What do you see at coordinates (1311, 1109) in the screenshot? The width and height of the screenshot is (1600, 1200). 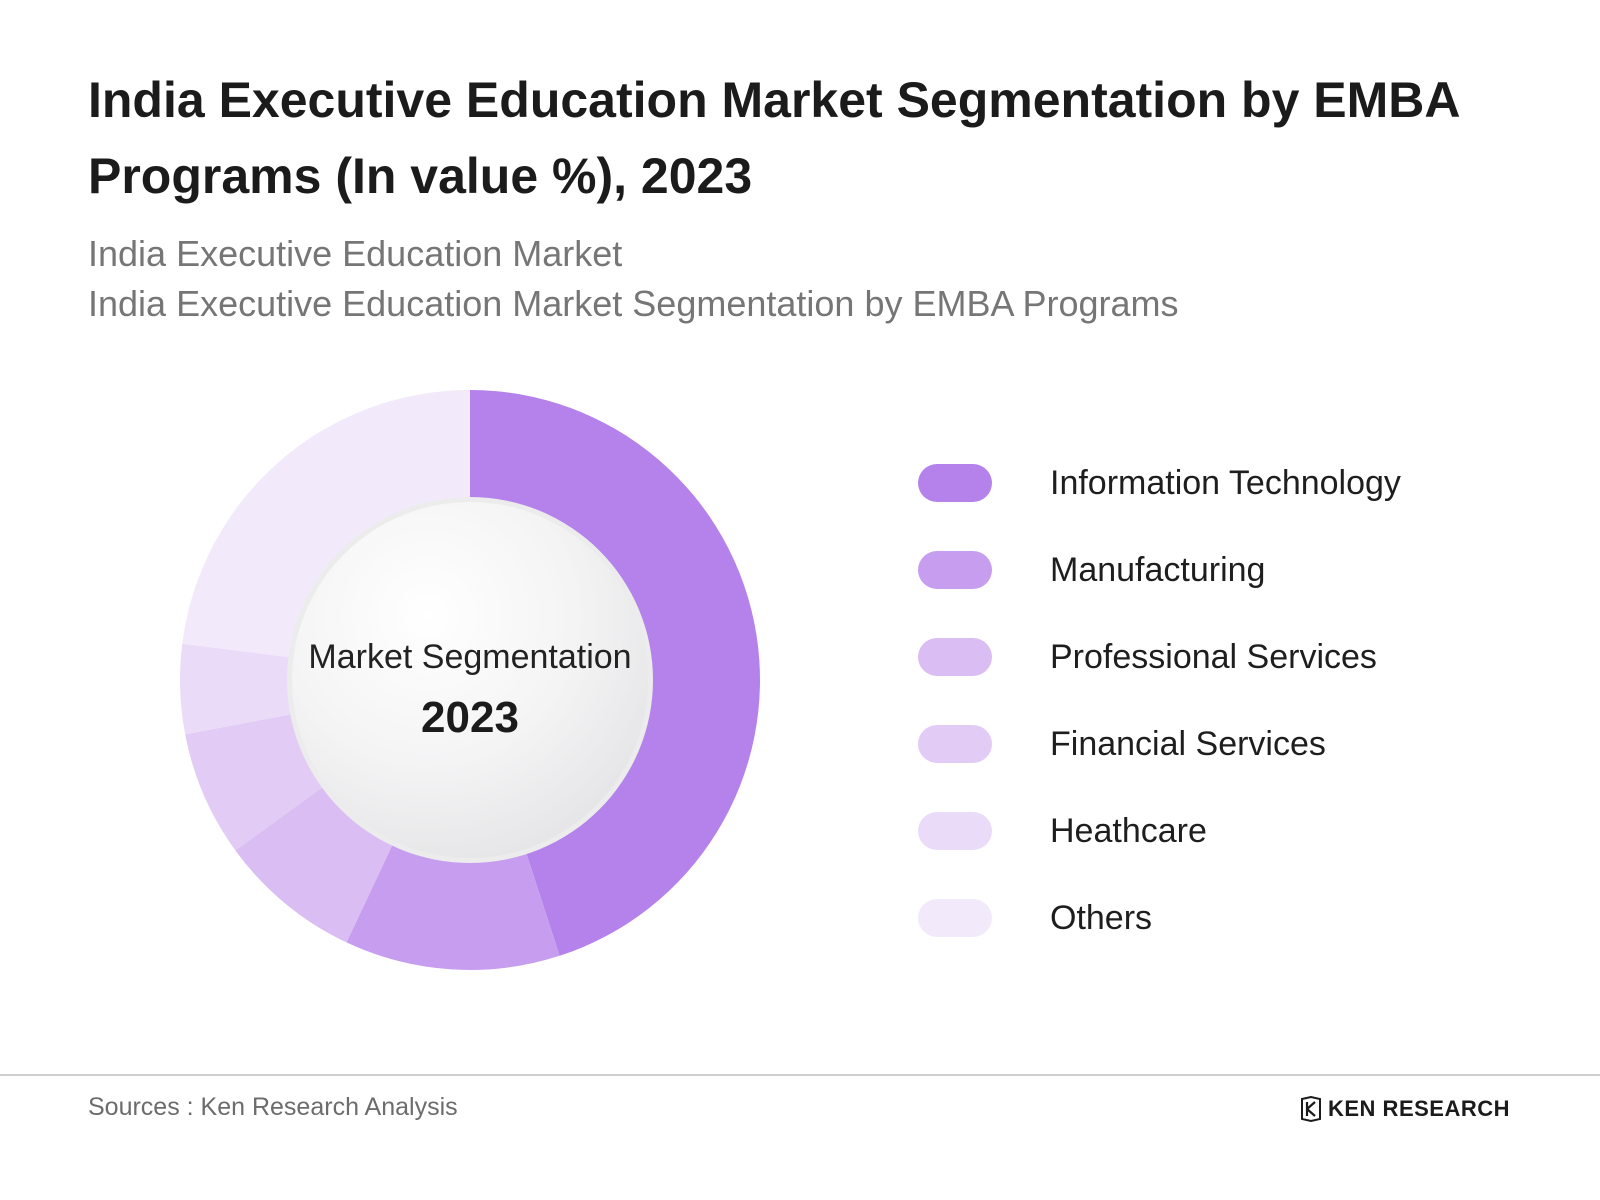 I see `ken-research-logo-icon` at bounding box center [1311, 1109].